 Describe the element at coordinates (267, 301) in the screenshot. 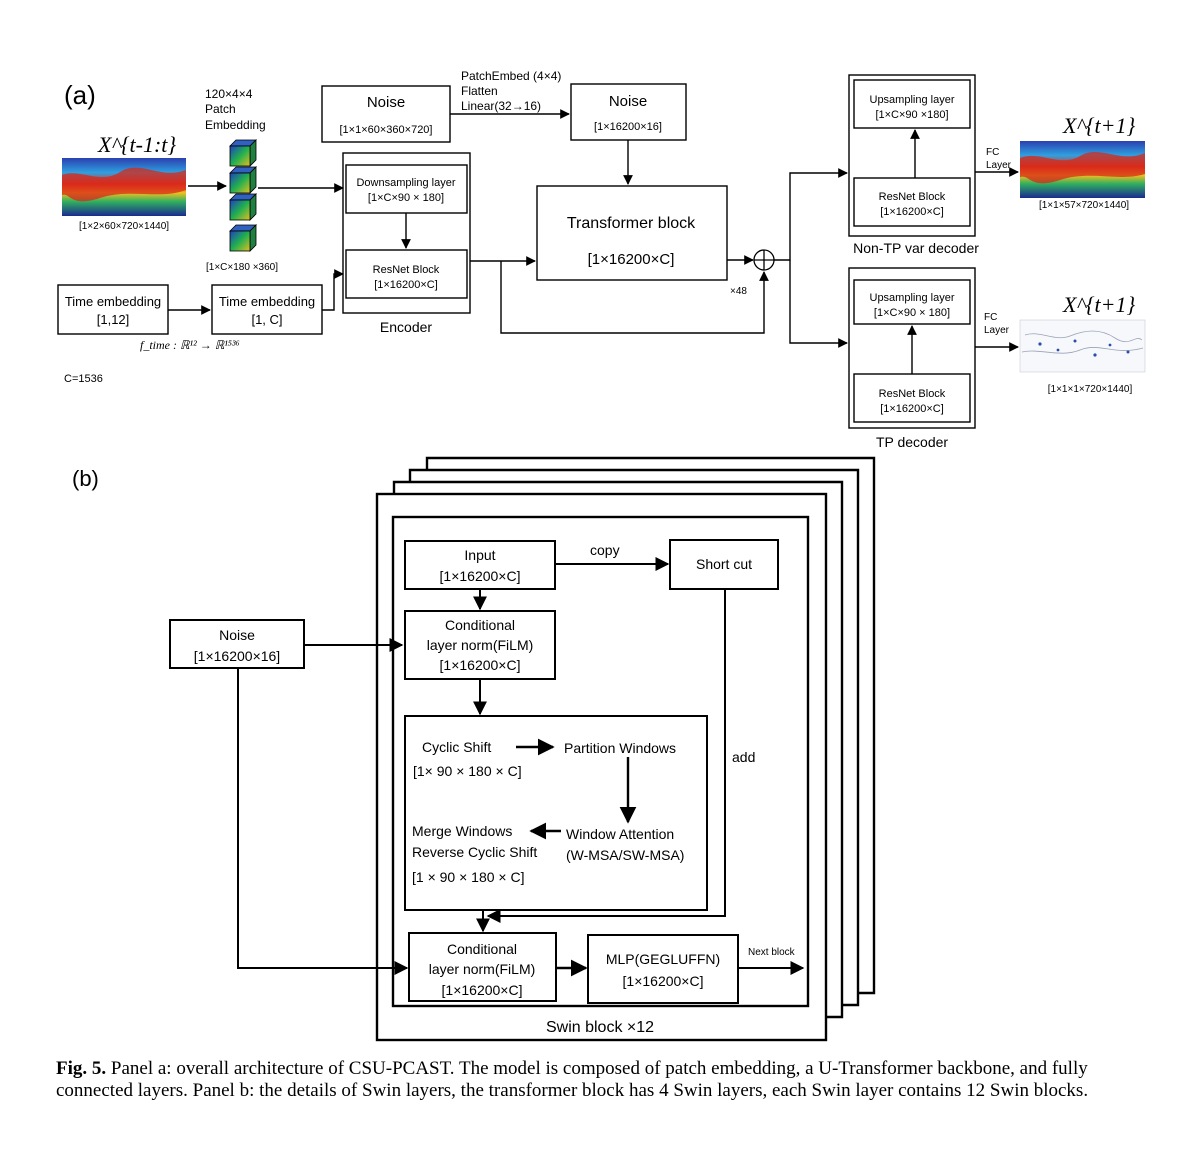

I see `time-embedding-2-title: Time embedding` at that location.